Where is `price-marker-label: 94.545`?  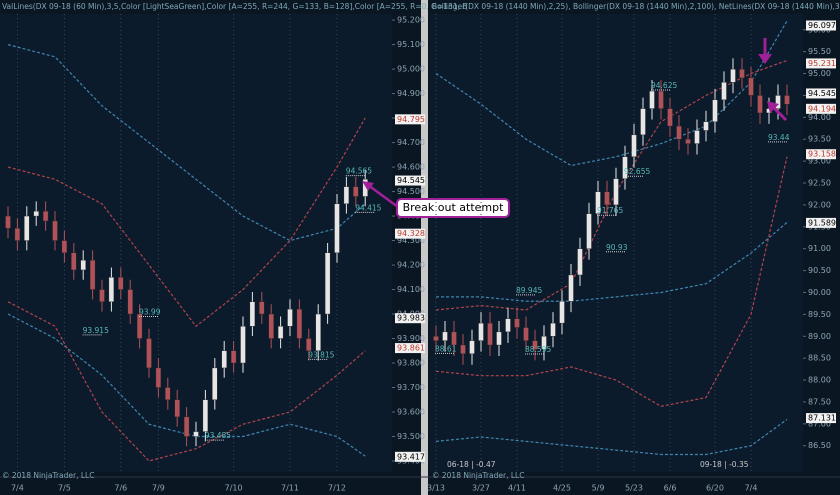 price-marker-label: 94.545 is located at coordinates (822, 93).